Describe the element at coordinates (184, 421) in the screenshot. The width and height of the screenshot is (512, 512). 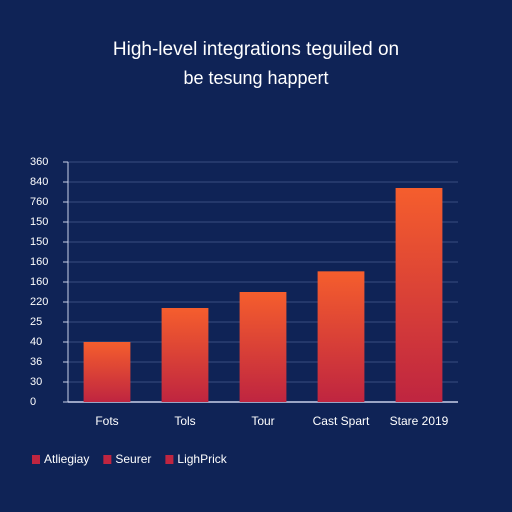
I see `x-tick-label: Tols` at that location.